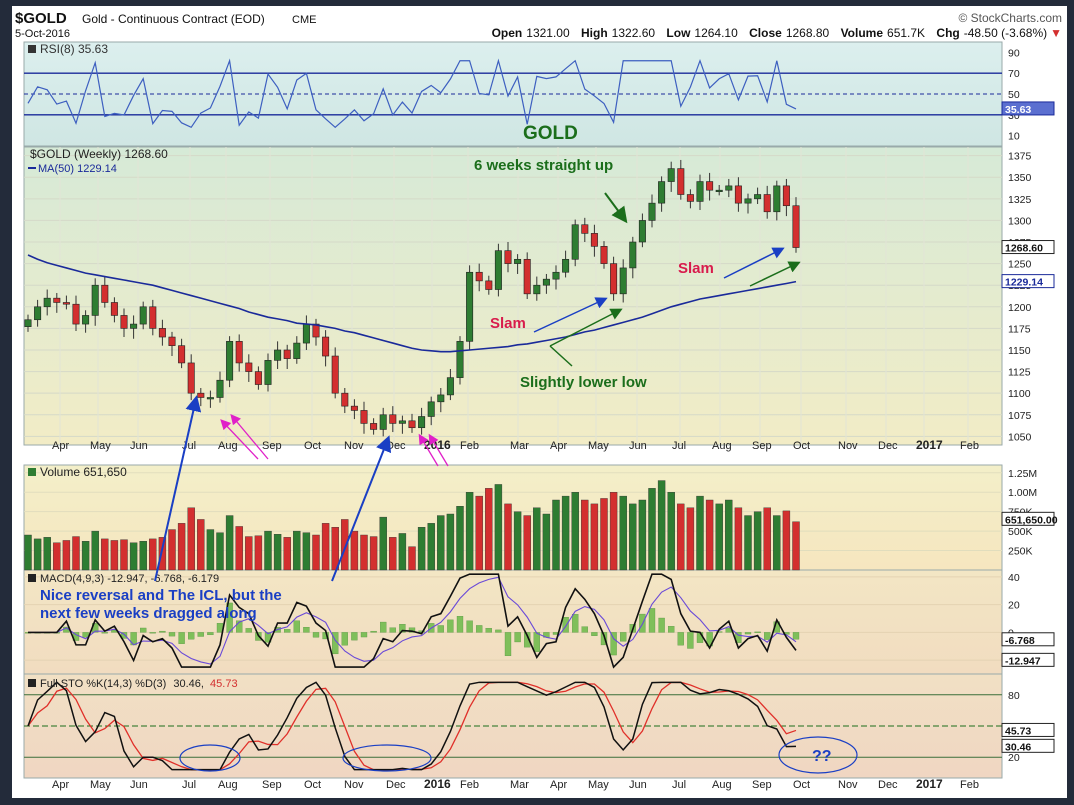  I want to click on price-tick-label: 1050, so click(1020, 437).